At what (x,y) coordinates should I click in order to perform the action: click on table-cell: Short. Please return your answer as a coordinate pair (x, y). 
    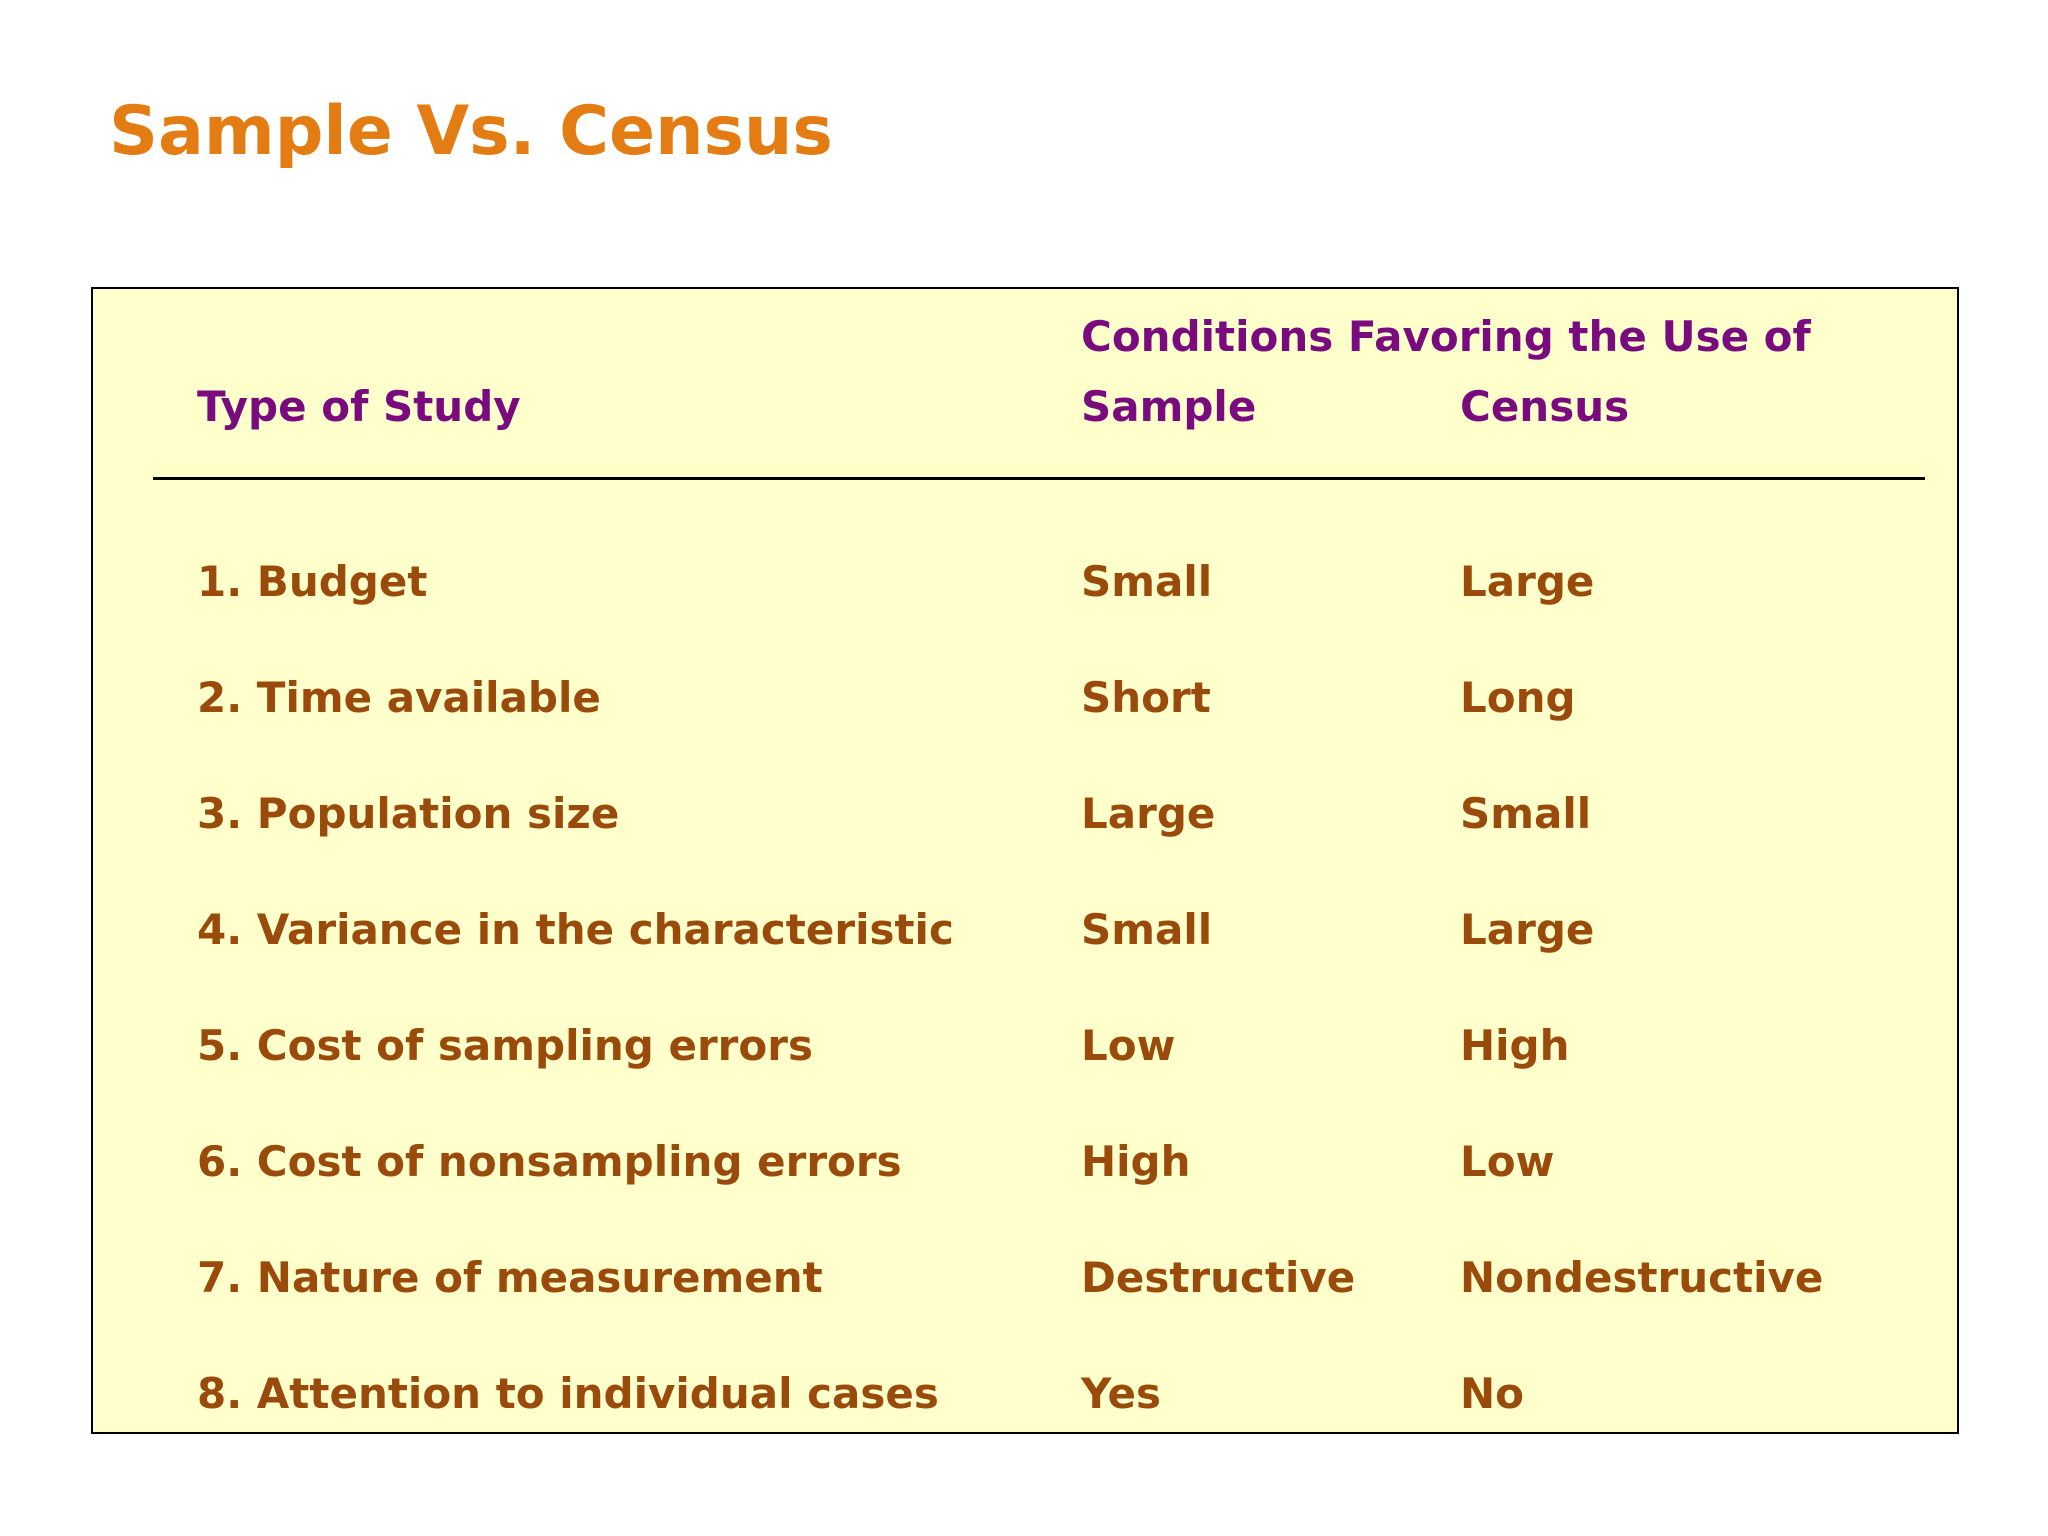
    Looking at the image, I should click on (1146, 697).